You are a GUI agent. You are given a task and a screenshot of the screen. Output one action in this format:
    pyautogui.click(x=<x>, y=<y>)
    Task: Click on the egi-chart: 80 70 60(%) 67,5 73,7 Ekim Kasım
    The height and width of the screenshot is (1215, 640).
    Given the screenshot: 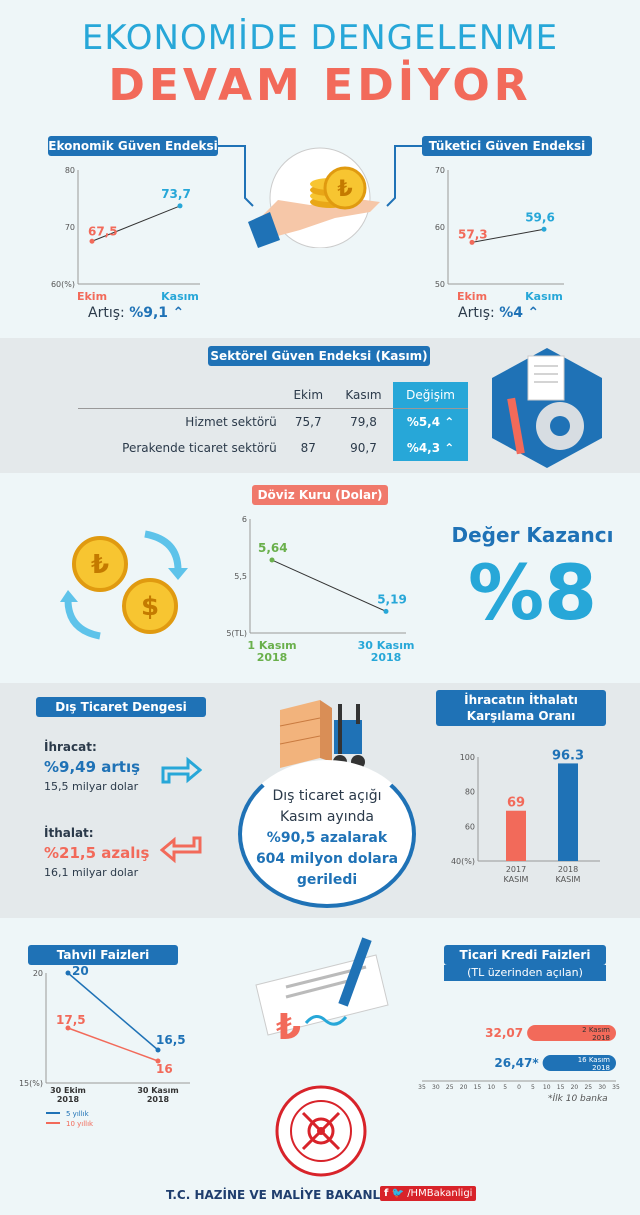 What is the action you would take?
    pyautogui.click(x=125, y=234)
    